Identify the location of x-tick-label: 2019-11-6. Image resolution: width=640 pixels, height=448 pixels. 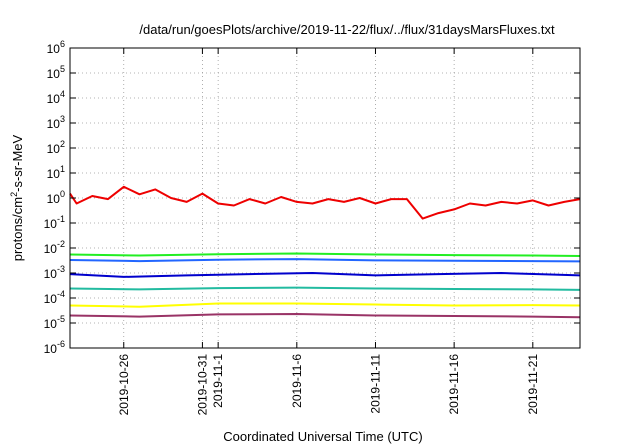
(297, 381).